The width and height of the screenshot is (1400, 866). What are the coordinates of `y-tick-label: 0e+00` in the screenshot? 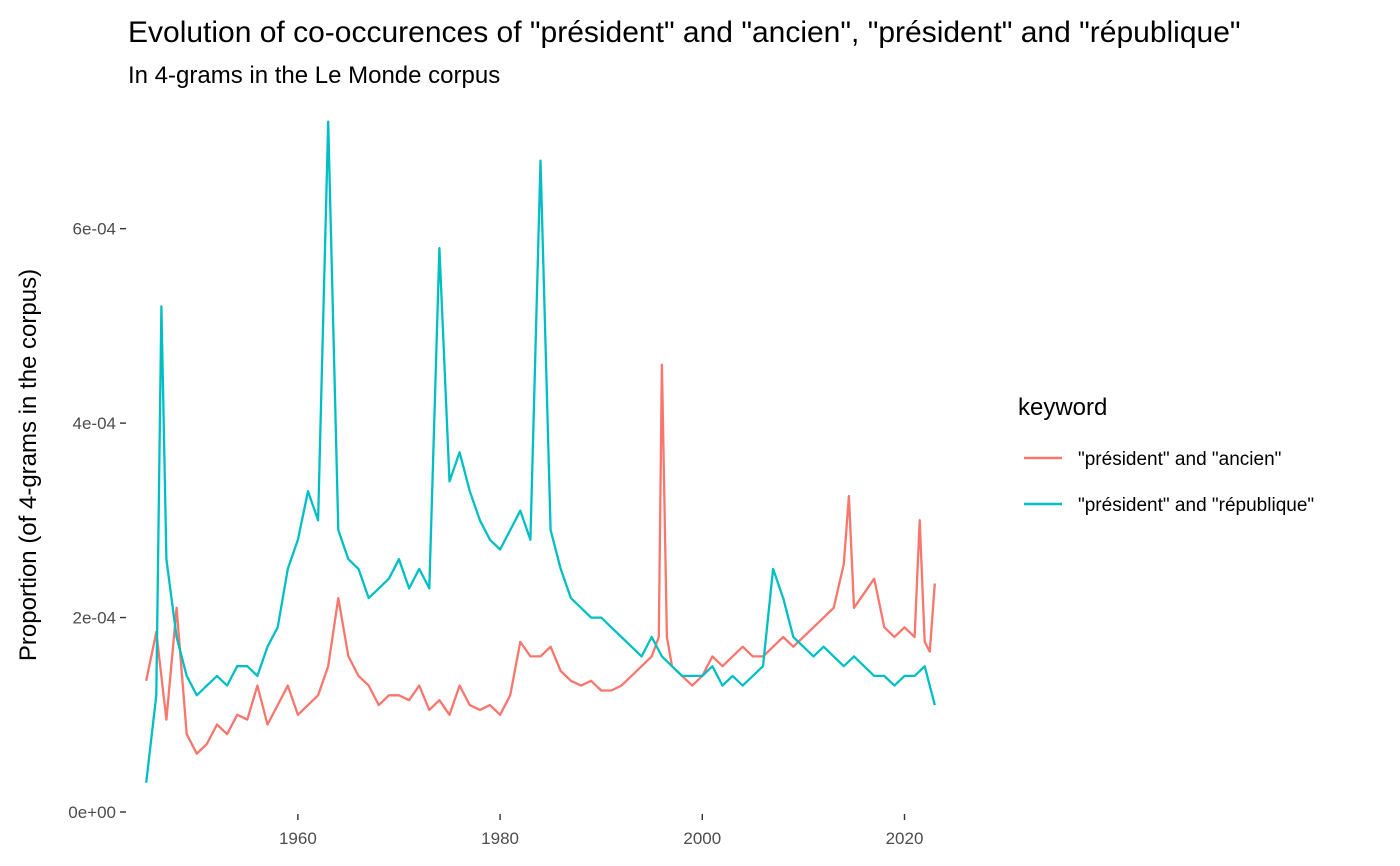 It's located at (92, 812).